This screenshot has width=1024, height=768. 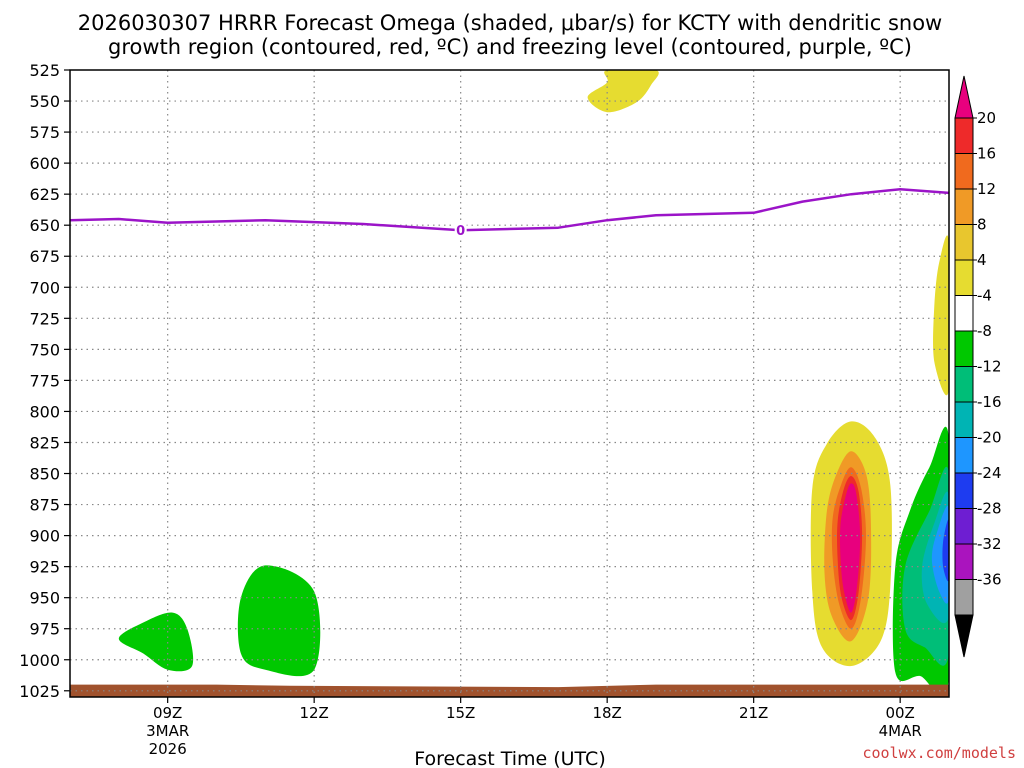 I want to click on y-tick-label-525: 525, so click(x=44, y=70).